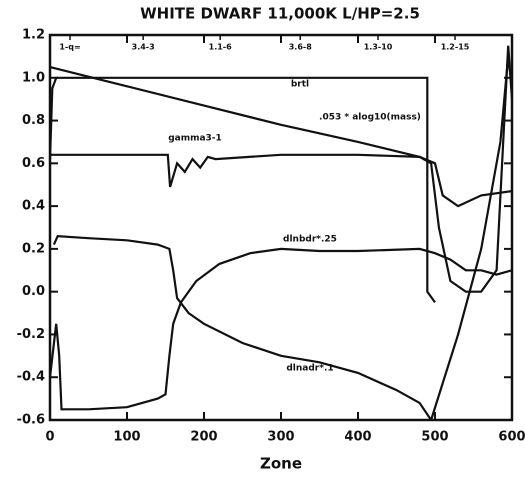 The height and width of the screenshot is (477, 525). What do you see at coordinates (455, 47) in the screenshot?
I see `top-tick-label: 1.2-15` at bounding box center [455, 47].